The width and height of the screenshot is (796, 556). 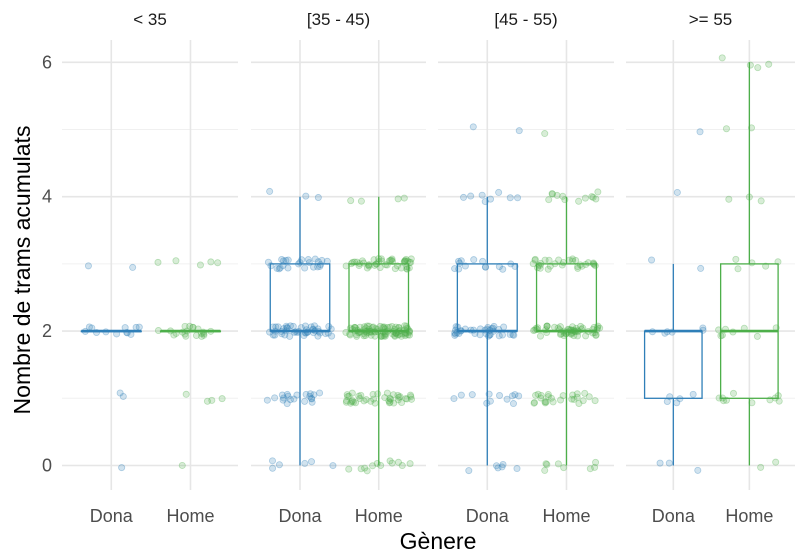 I want to click on y-tick-label: 2, so click(x=47, y=331).